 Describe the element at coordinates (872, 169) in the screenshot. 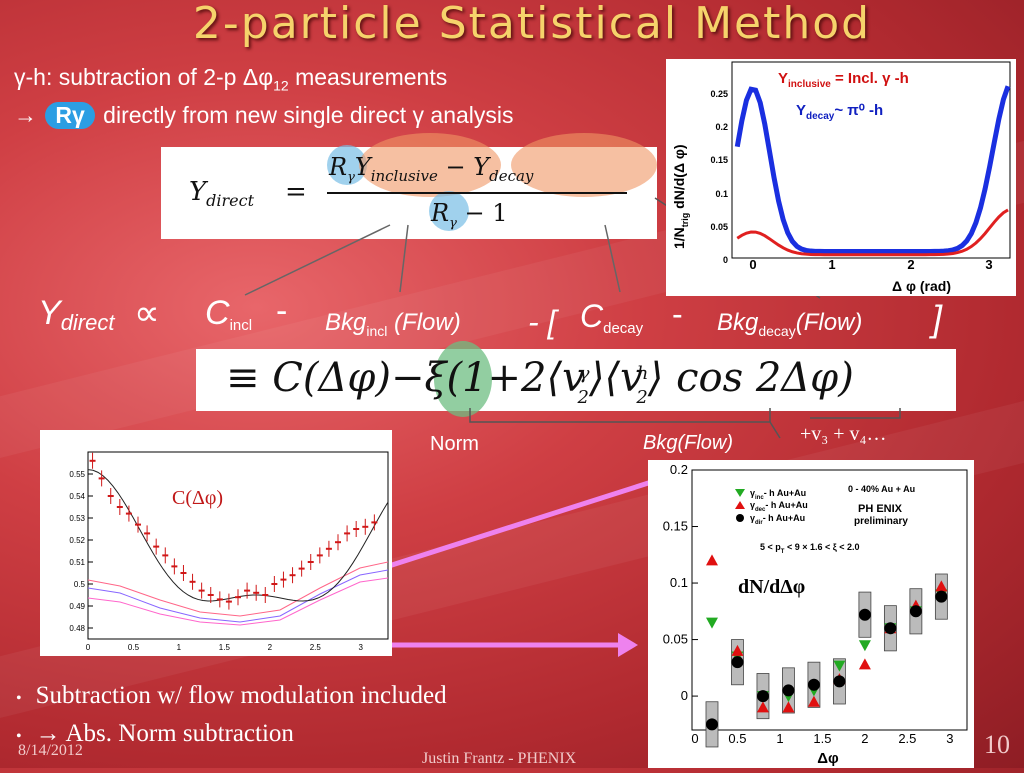

I see `inclusive-series` at that location.